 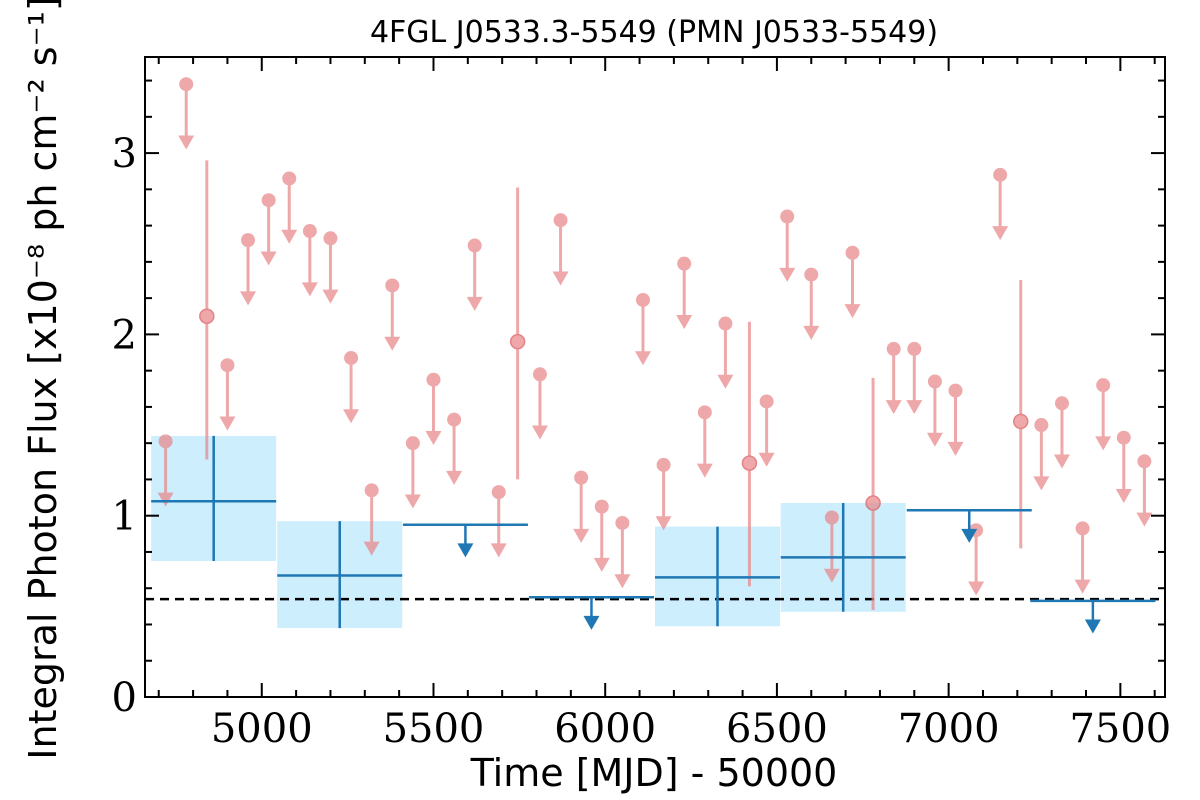 I want to click on y-tick-label: 2, so click(x=124, y=335).